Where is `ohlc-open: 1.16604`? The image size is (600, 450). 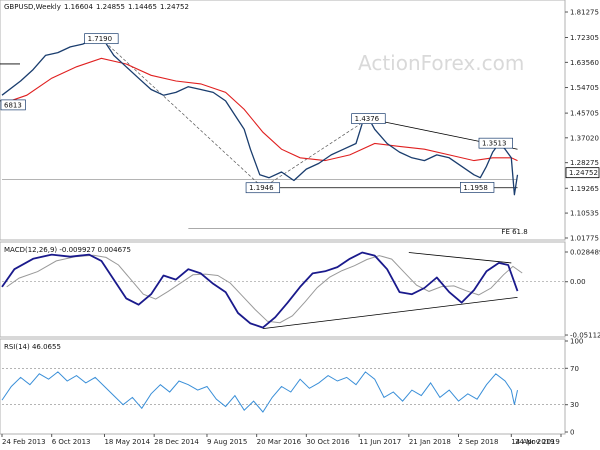 ohlc-open: 1.16604 is located at coordinates (78, 7).